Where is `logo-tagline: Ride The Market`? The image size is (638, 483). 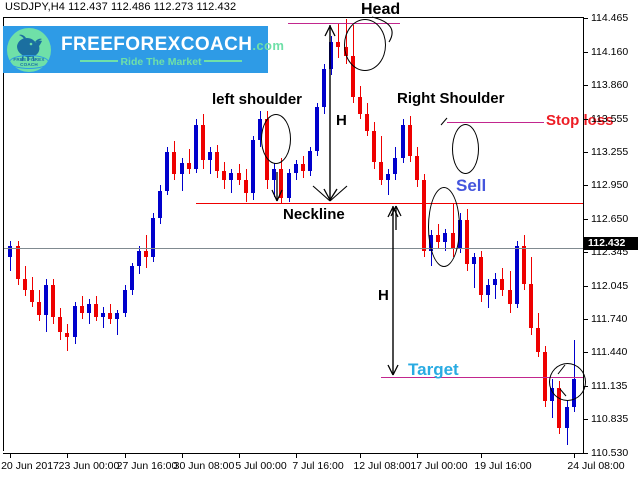
logo-tagline: Ride The Market is located at coordinates (161, 62).